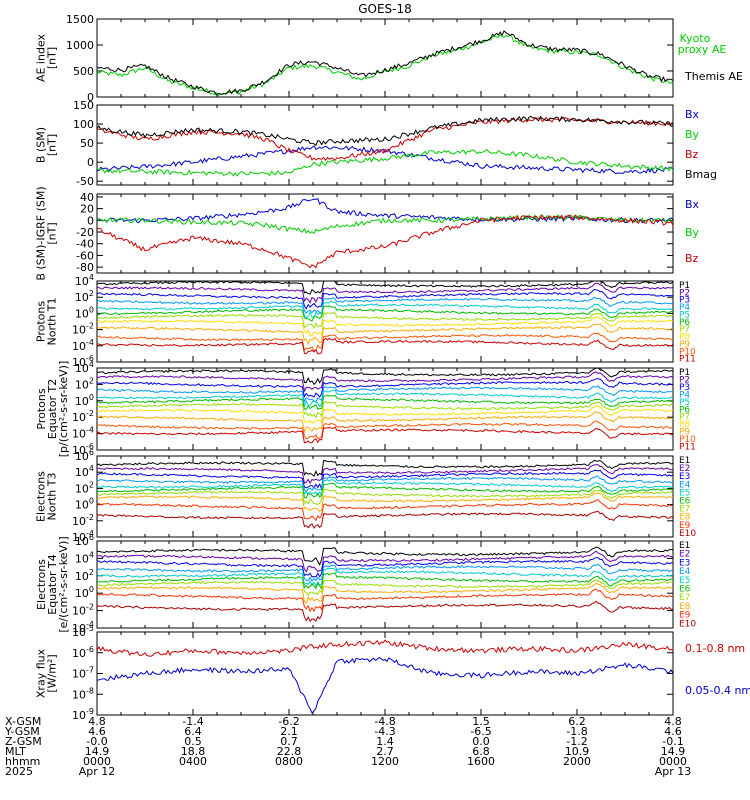  Describe the element at coordinates (673, 721) in the screenshot. I see `footer-cell: 4.8` at that location.